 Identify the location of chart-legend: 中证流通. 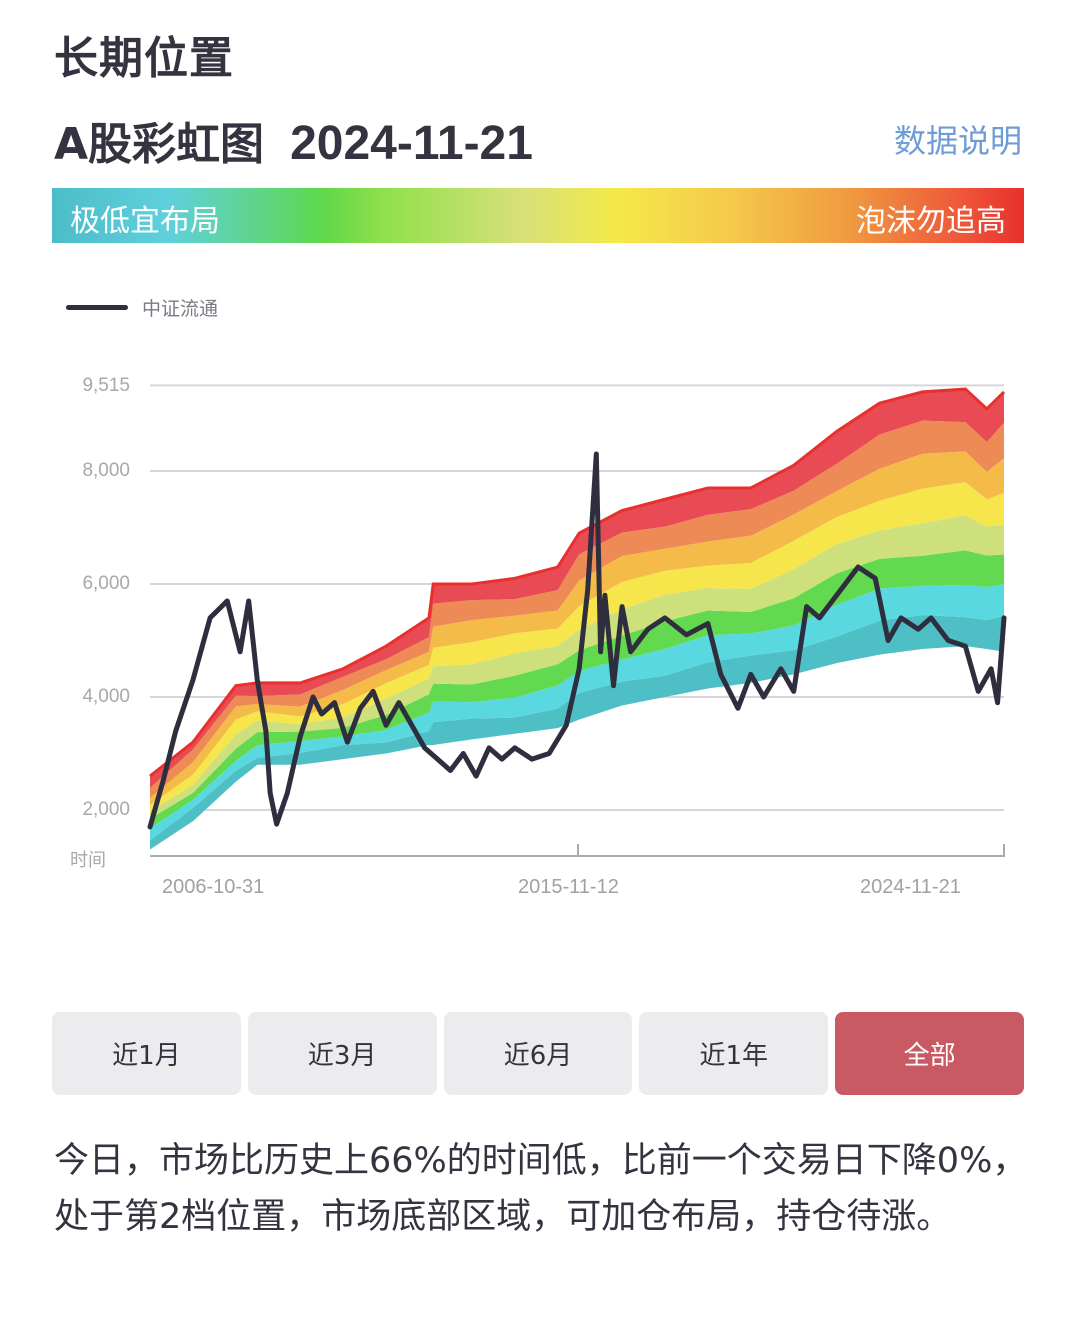
(142, 307).